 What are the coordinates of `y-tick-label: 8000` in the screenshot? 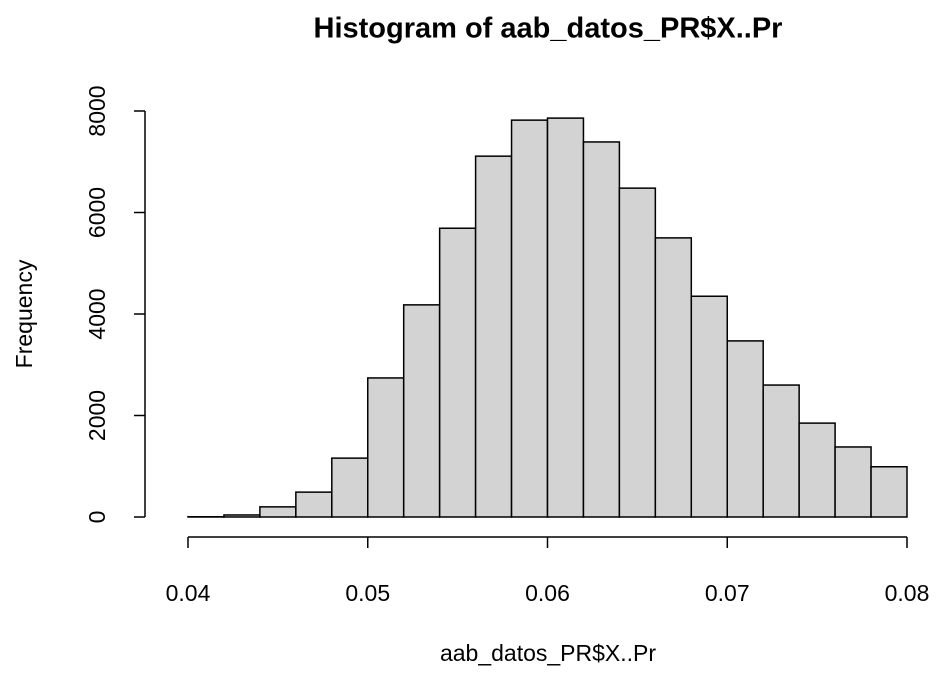 It's located at (97, 110).